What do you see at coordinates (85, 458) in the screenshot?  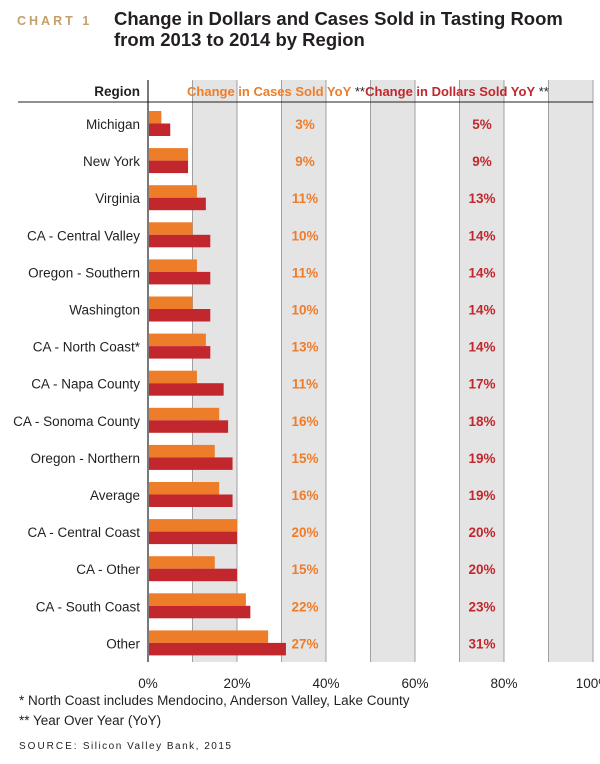 I see `category-label: Oregon - Northern` at bounding box center [85, 458].